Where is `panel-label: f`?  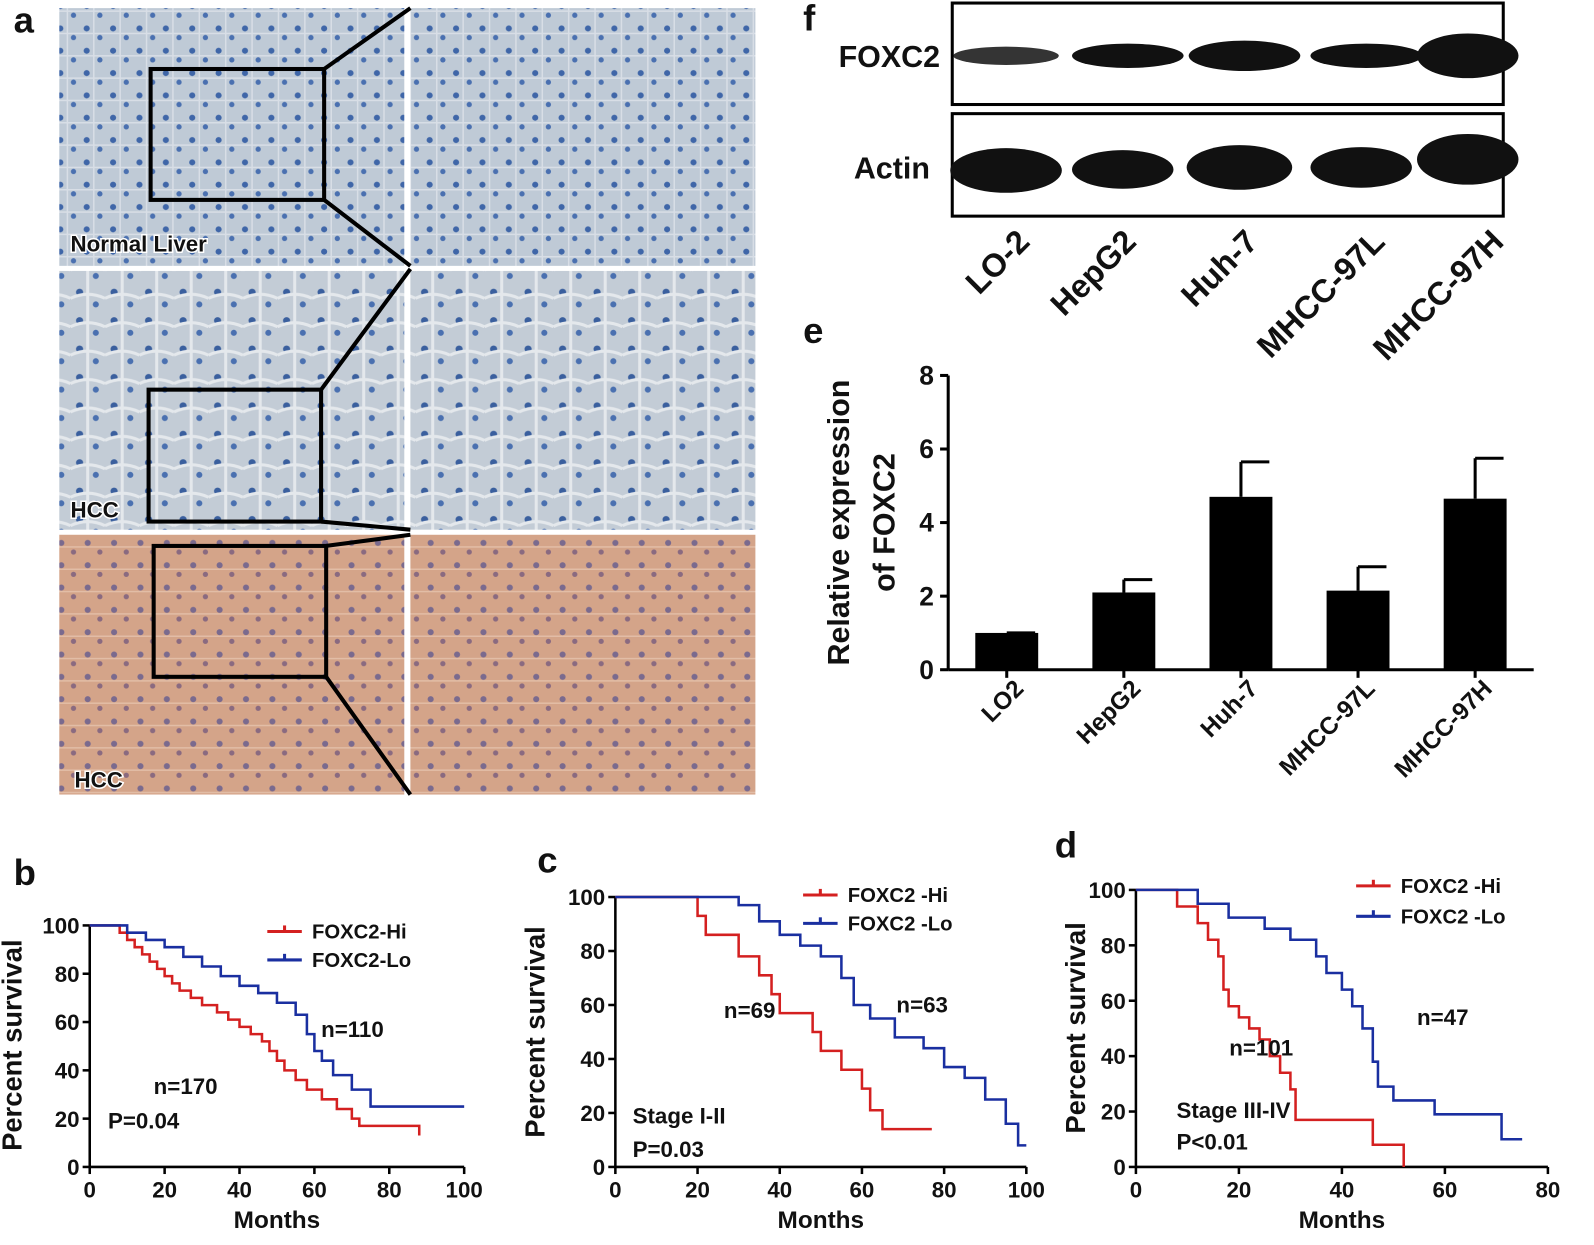 panel-label: f is located at coordinates (809, 19).